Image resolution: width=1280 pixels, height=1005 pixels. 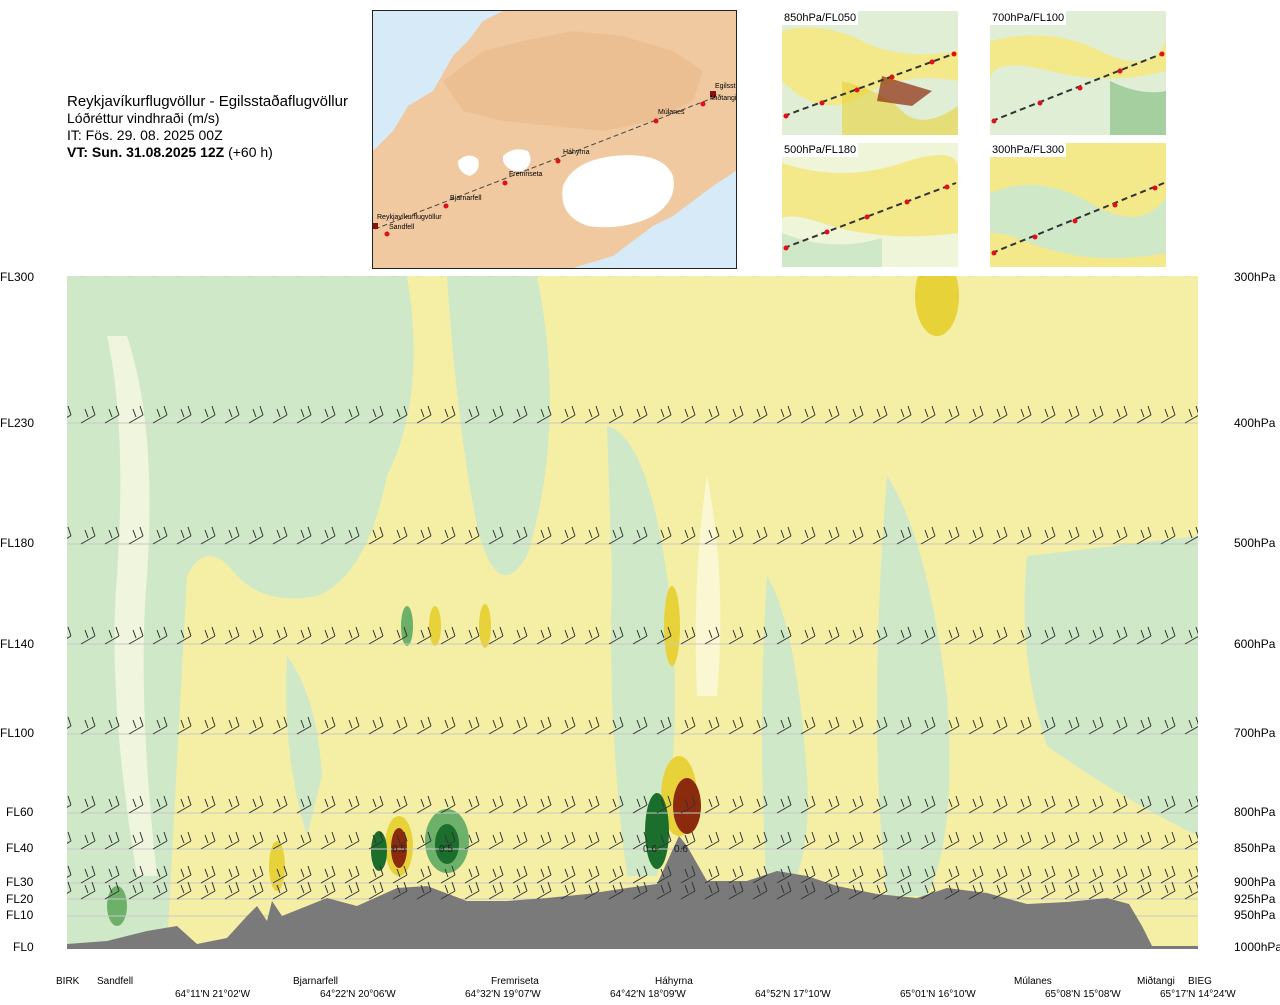 What do you see at coordinates (870, 73) in the screenshot?
I see `panel-850hpa: 850hPa/FL050` at bounding box center [870, 73].